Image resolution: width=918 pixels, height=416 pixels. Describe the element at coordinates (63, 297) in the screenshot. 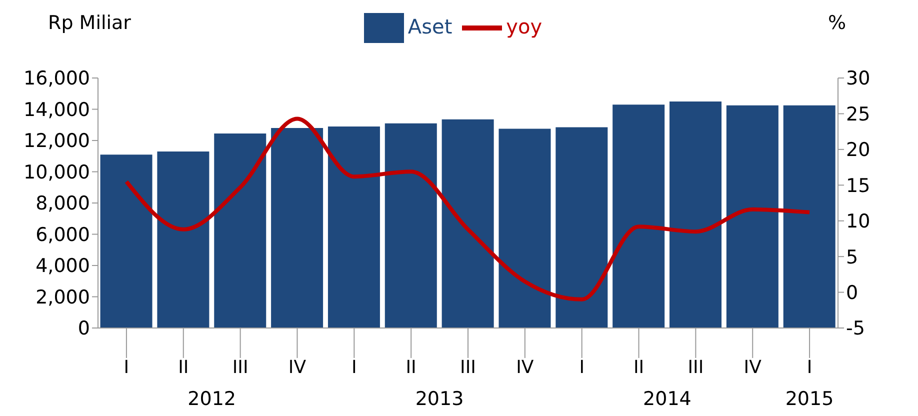

I see `y-tick-label: 2,000` at that location.